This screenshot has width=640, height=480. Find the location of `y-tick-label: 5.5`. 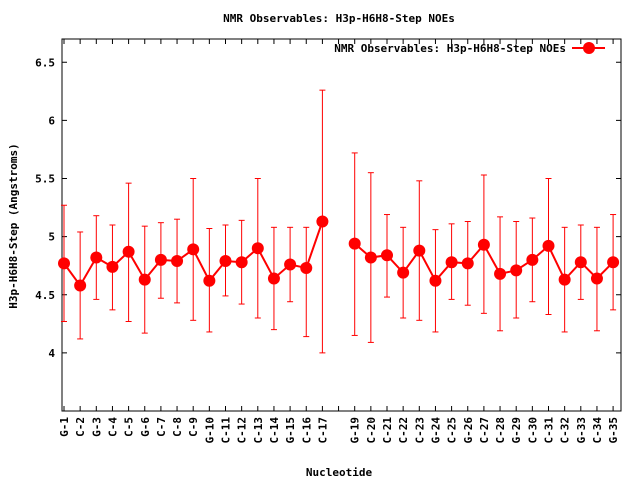

y-tick-label: 5.5 is located at coordinates (45, 179).